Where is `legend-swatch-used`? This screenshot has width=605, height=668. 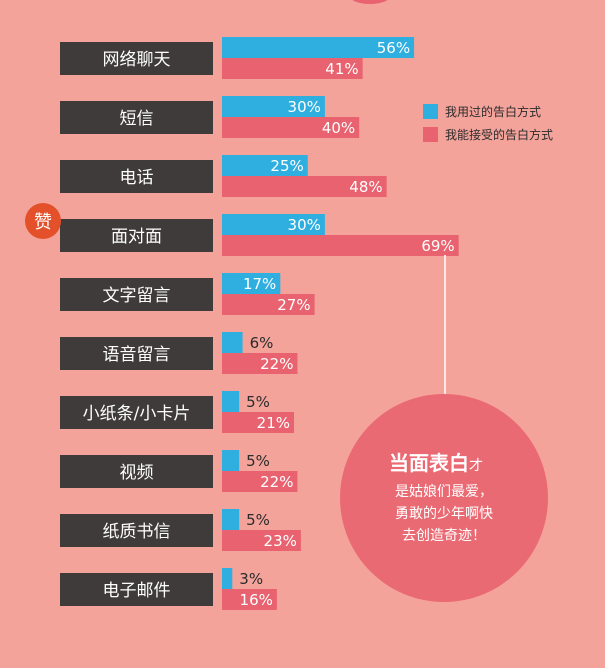
legend-swatch-used is located at coordinates (430, 111).